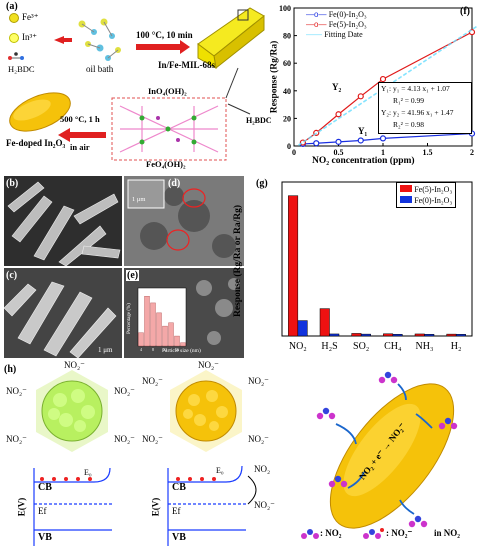 The image size is (481, 553). Describe the element at coordinates (168, 130) in the screenshot. I see `crystal-nodes-icon` at that location.